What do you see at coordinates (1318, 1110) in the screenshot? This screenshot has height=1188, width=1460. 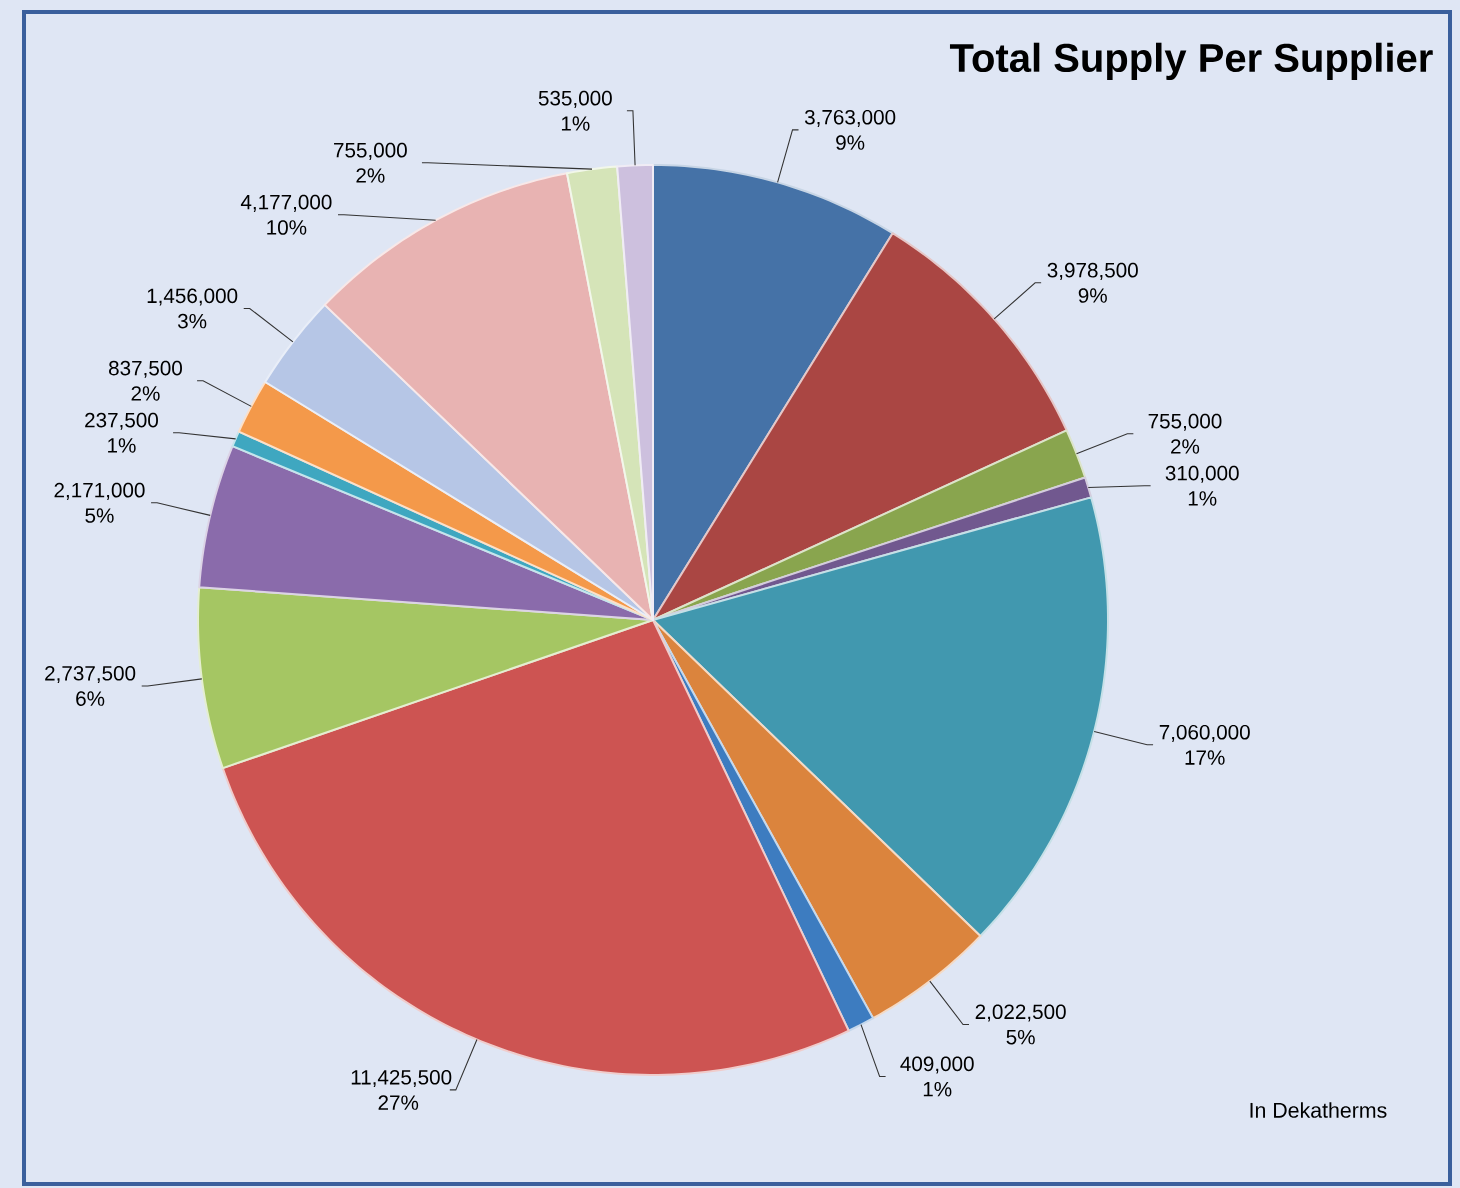 I see `text: In Dekatherms` at bounding box center [1318, 1110].